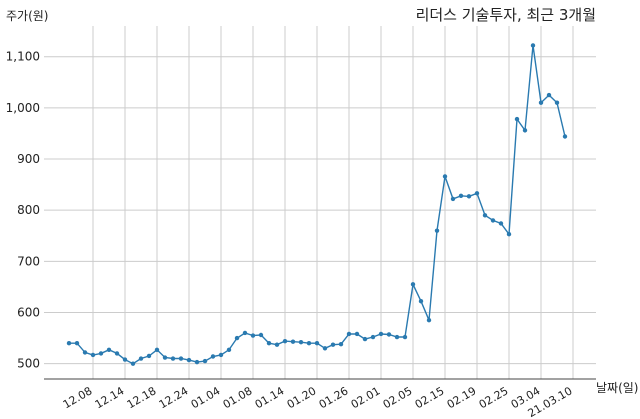 The image size is (640, 419). What do you see at coordinates (28, 159) in the screenshot?
I see `y-tick-label: 900` at bounding box center [28, 159].